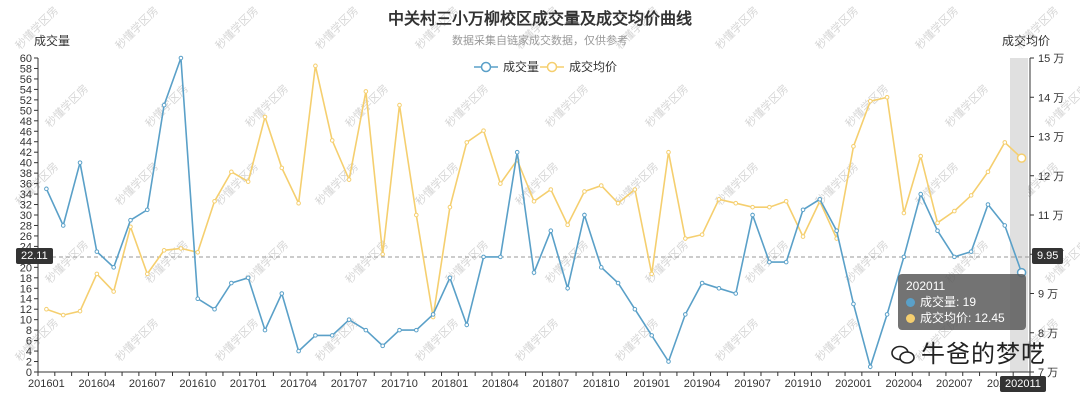  I want to click on legend-item-volume: 成交量, so click(506, 66).